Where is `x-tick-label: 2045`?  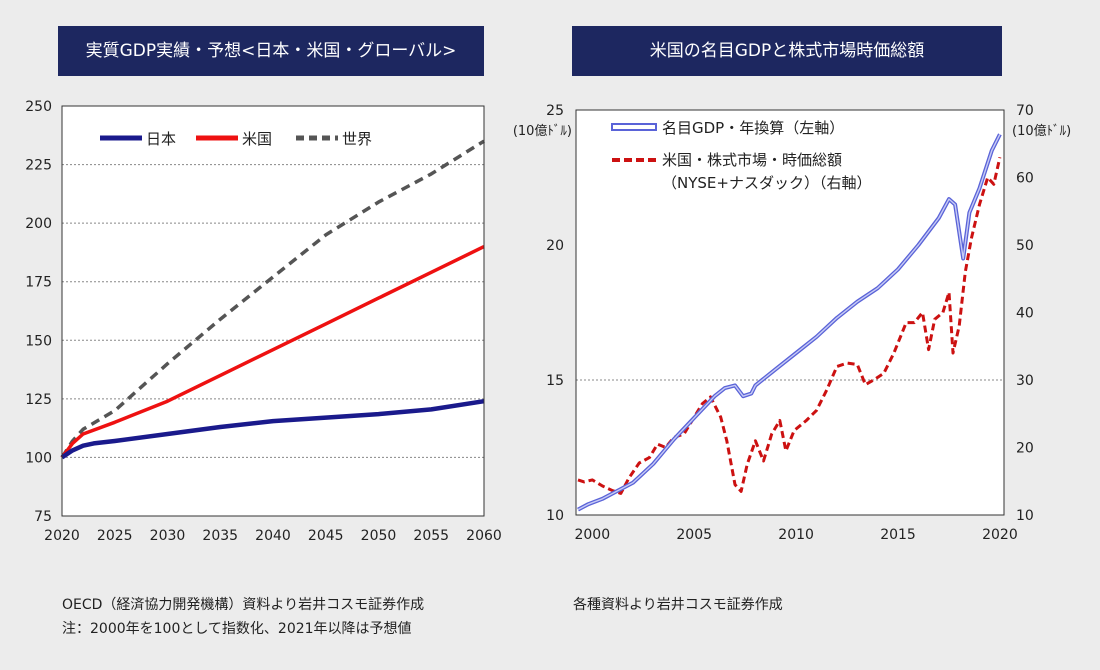
x-tick-label: 2045 is located at coordinates (326, 536).